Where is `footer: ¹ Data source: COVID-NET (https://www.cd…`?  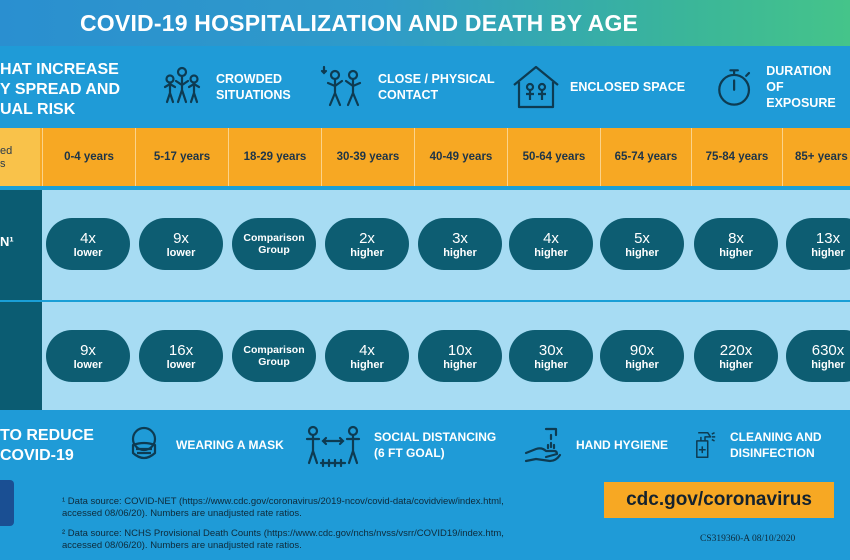
footer: ¹ Data source: COVID-NET (https://www.cd… is located at coordinates (425, 520).